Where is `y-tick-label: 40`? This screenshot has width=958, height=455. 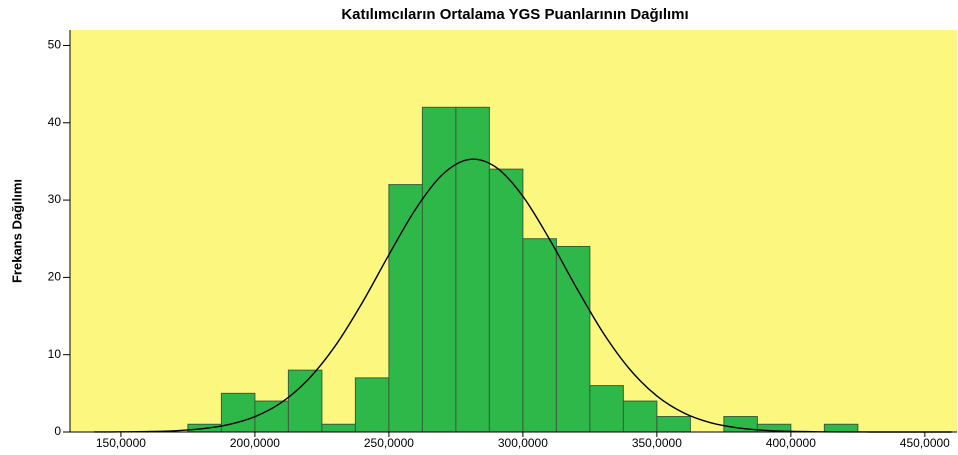
y-tick-label: 40 is located at coordinates (55, 122).